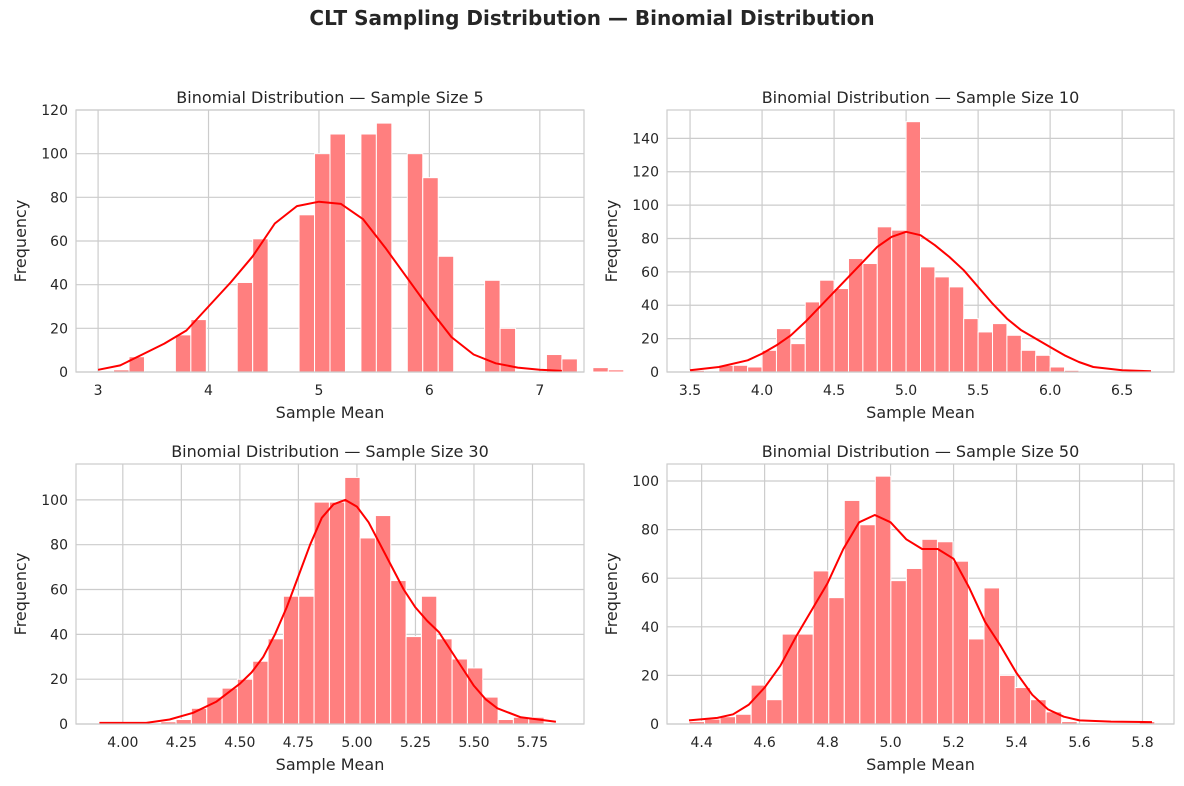  What do you see at coordinates (921, 97) in the screenshot?
I see `subplot-title: Binomial Distribution — Sample Size 10` at bounding box center [921, 97].